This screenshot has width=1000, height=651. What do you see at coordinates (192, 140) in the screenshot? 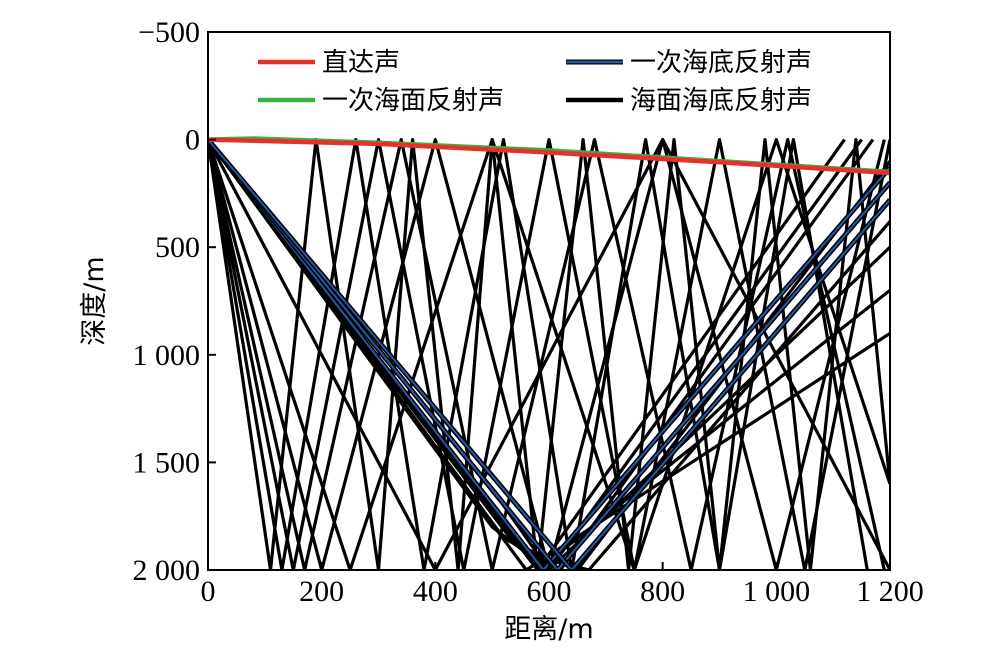
I see `y-tick-label: 0` at bounding box center [192, 140].